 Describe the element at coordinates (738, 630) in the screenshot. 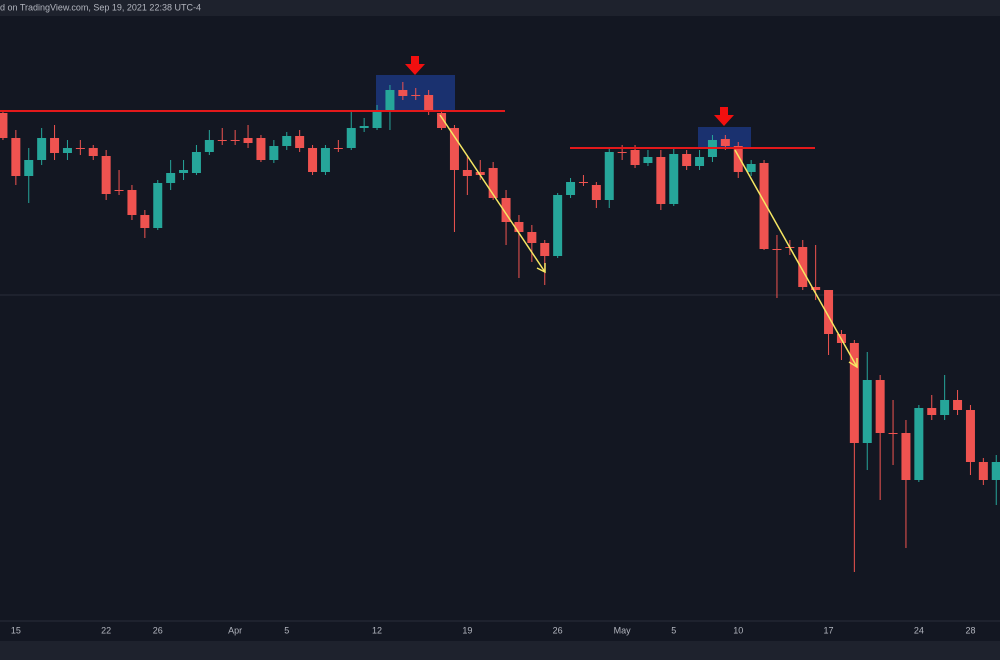

I see `x-tick-label: 10` at that location.